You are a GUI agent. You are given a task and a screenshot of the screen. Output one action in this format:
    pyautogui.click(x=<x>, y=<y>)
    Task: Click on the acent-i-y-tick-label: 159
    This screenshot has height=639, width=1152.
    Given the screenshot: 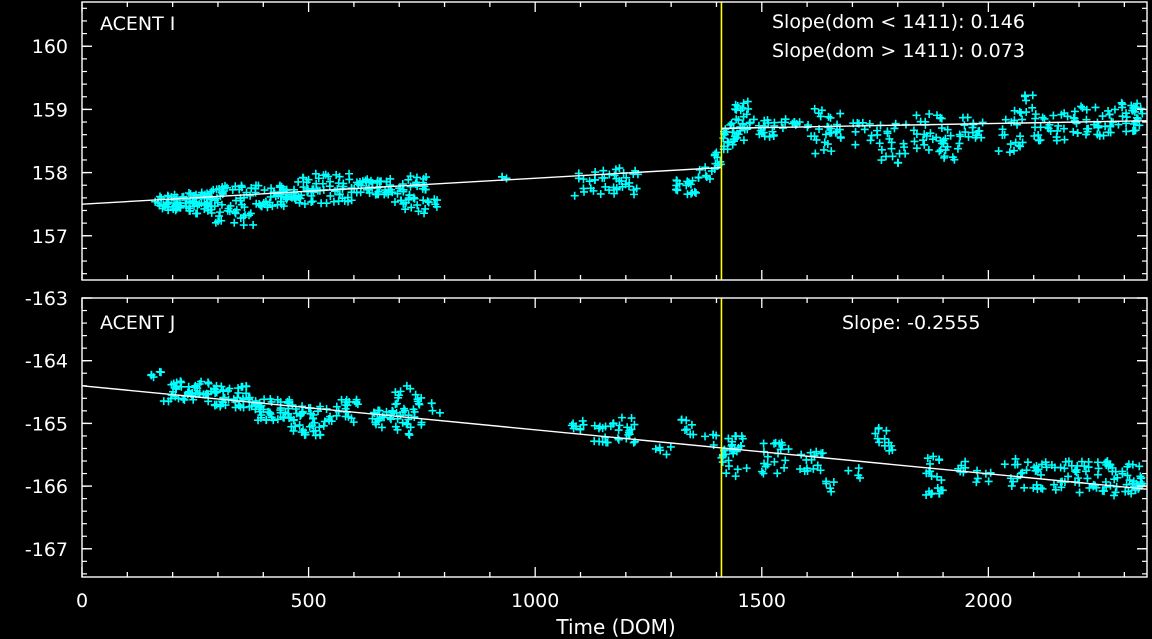 What is the action you would take?
    pyautogui.click(x=50, y=110)
    